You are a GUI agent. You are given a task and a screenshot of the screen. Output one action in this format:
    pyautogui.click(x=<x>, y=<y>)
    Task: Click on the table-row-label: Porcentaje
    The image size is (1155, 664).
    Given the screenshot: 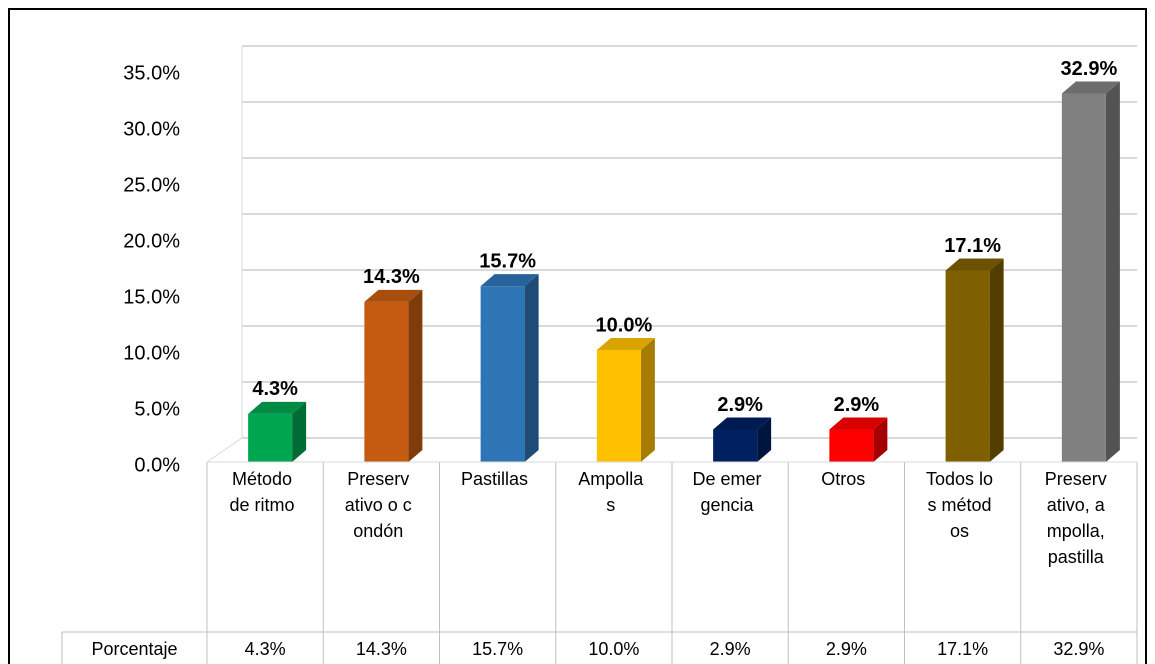 What is the action you would take?
    pyautogui.click(x=134, y=649)
    